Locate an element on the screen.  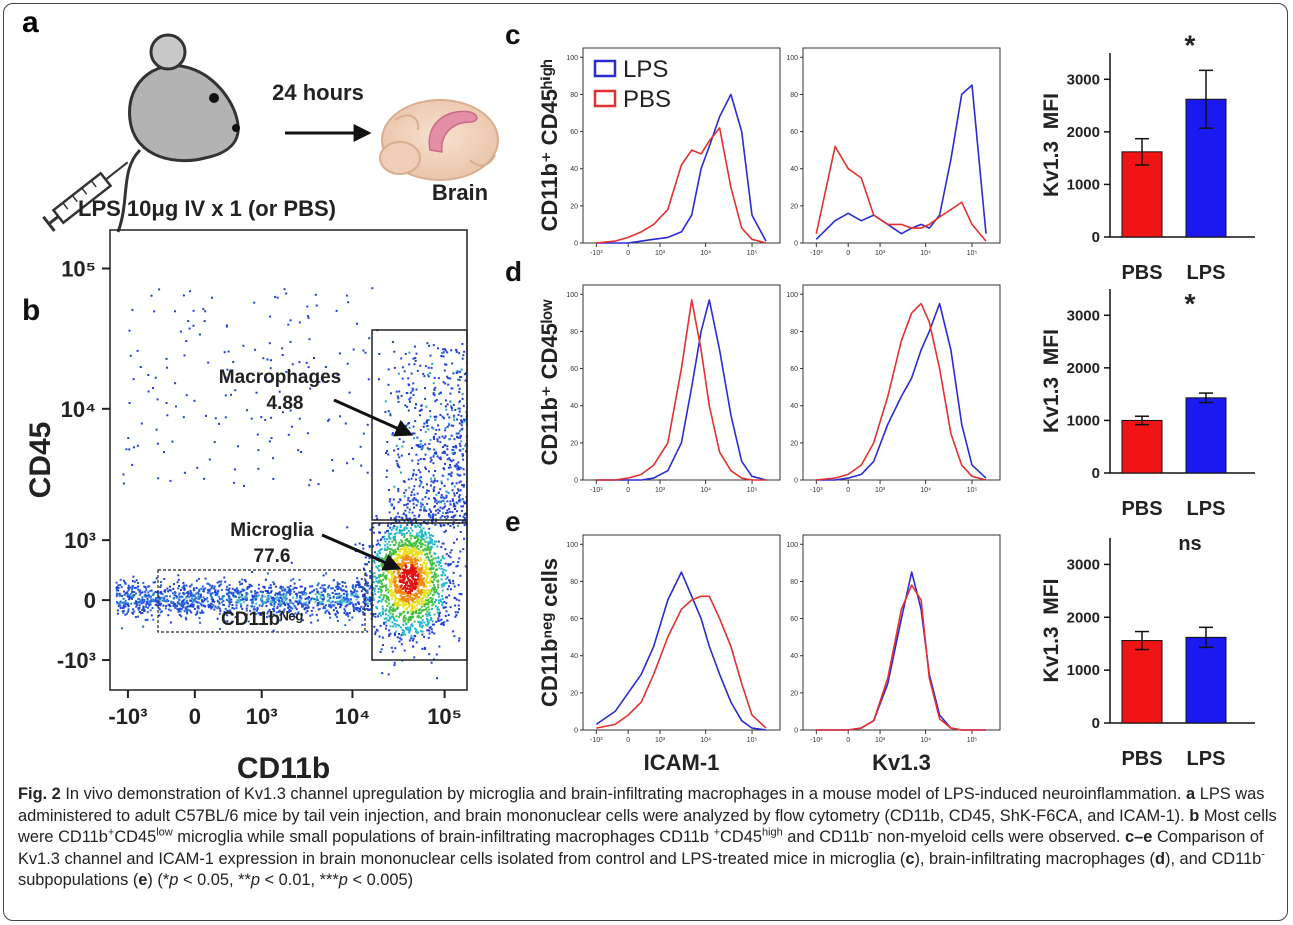
y-tick-label: 20 is located at coordinates (574, 206).